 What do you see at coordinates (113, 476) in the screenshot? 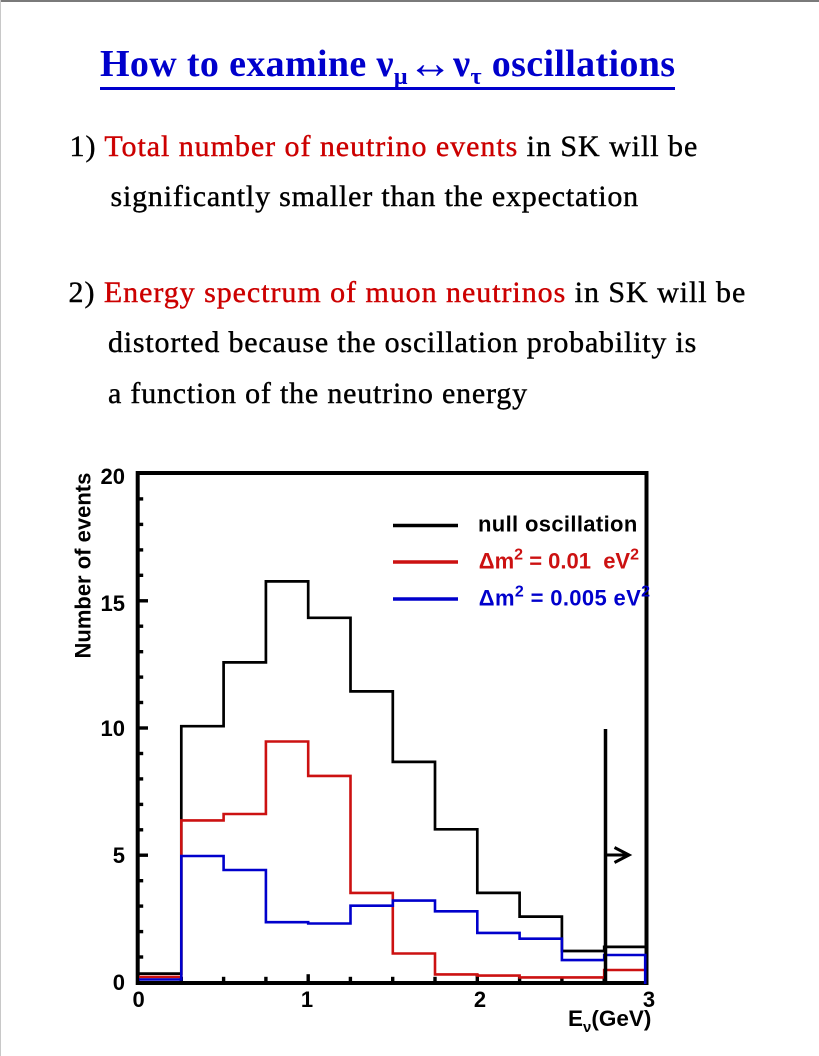
I see `svg-text: 20` at bounding box center [113, 476].